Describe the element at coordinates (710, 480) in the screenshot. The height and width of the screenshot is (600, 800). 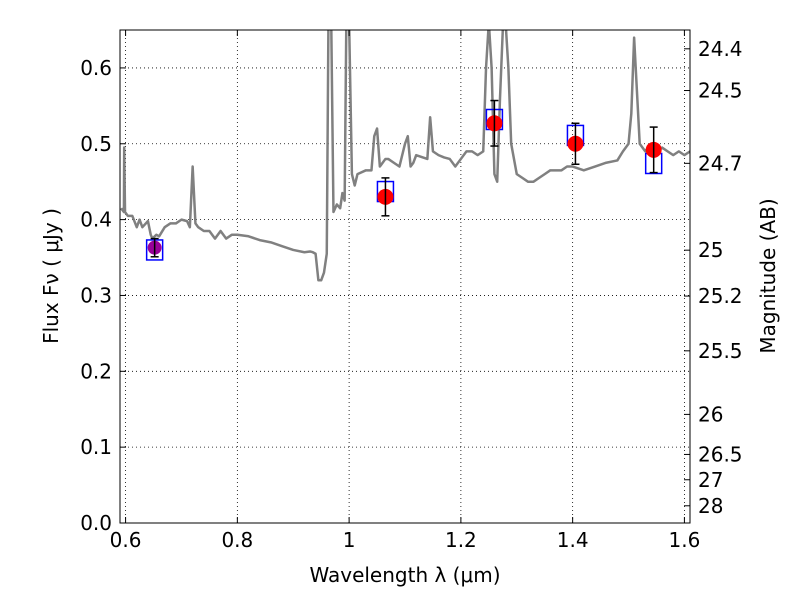
I see `y-right-tick-label: 27` at that location.